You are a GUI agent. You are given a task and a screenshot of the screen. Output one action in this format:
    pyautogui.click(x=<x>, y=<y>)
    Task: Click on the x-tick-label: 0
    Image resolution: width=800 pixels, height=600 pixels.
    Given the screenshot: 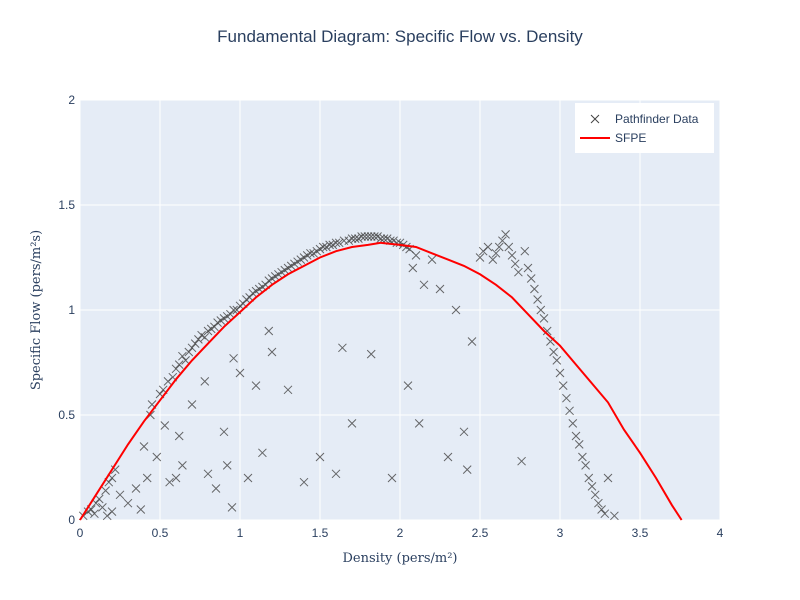 What is the action you would take?
    pyautogui.click(x=80, y=533)
    